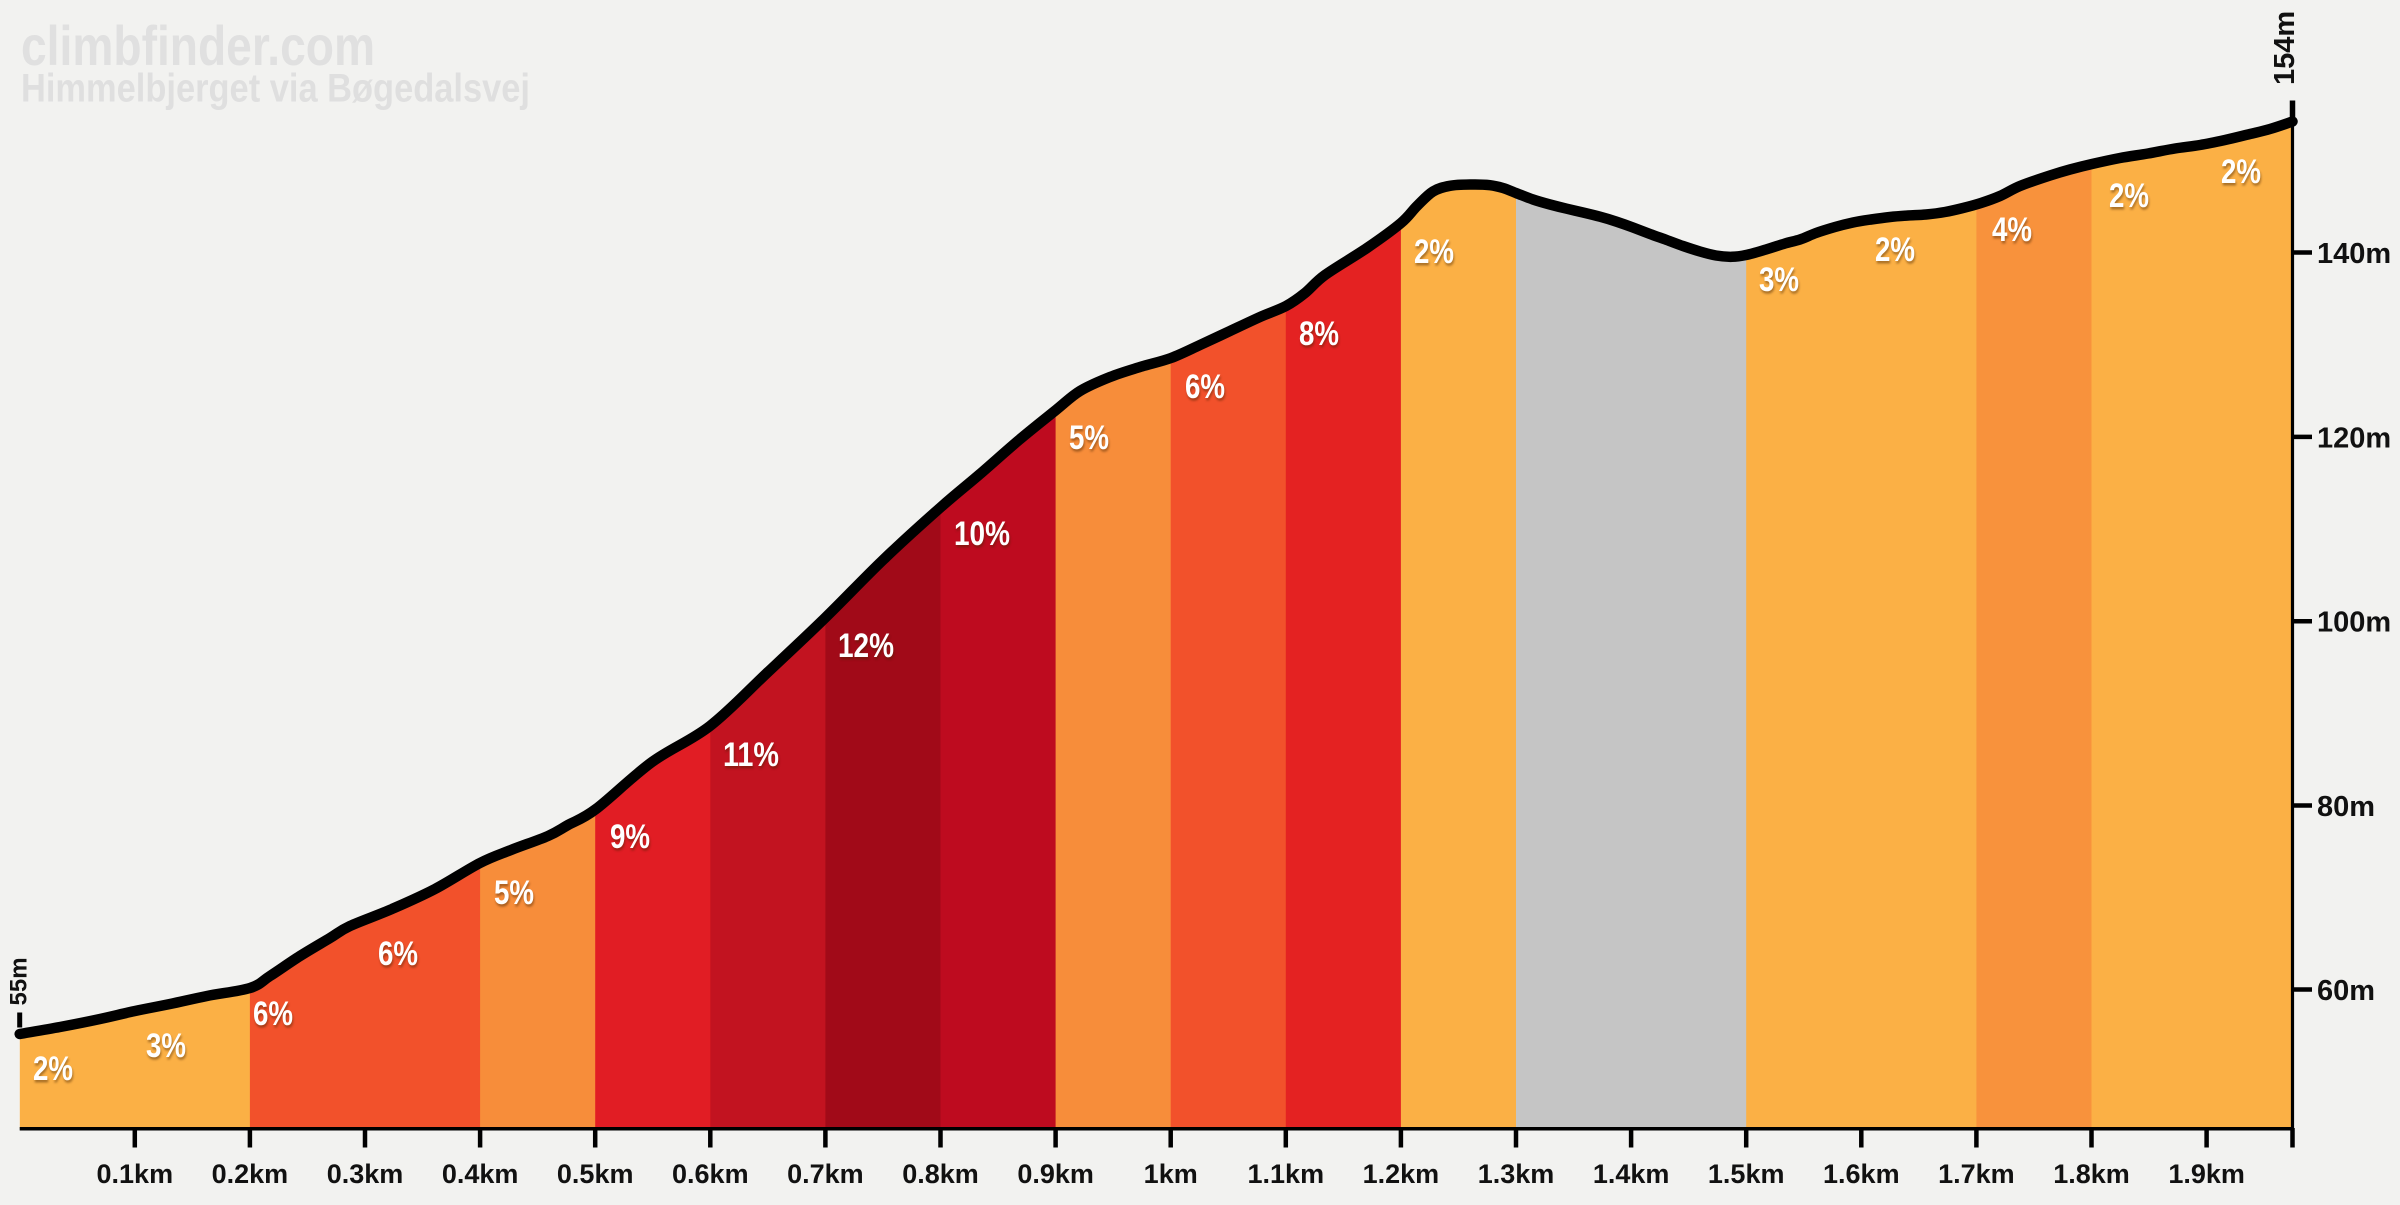  Describe the element at coordinates (2091, 1174) in the screenshot. I see `svg-text: 1.8km` at that location.